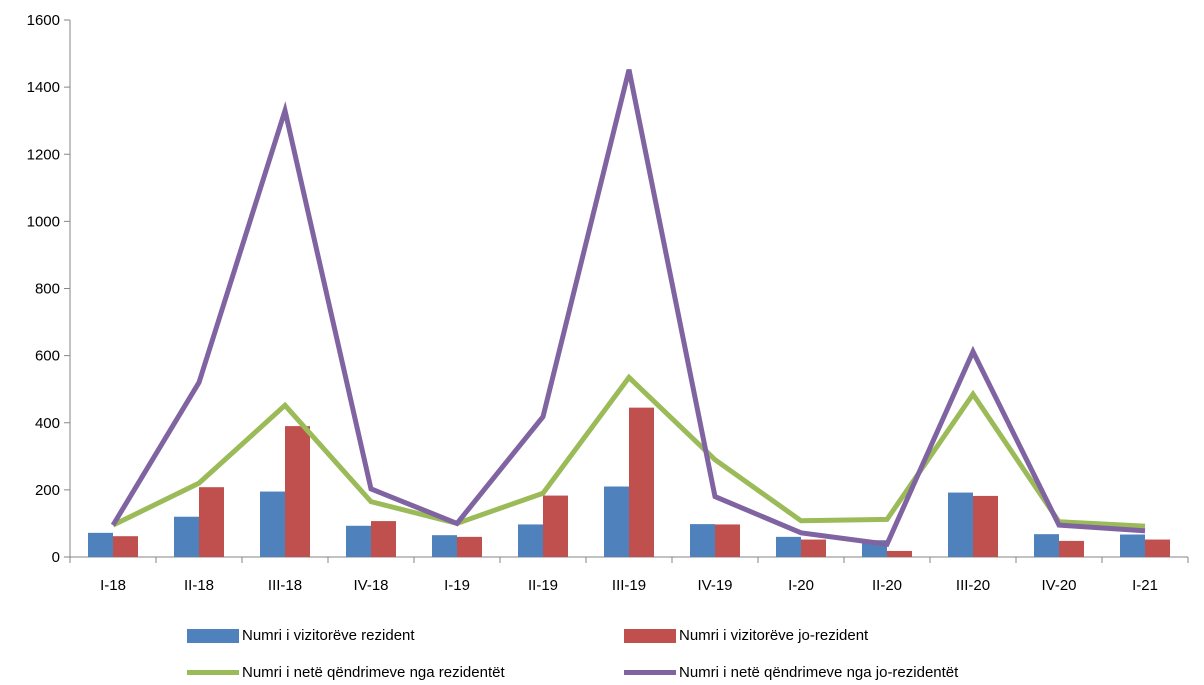 This screenshot has height=685, width=1204. Describe the element at coordinates (47, 356) in the screenshot. I see `y-tick-label: 600` at that location.